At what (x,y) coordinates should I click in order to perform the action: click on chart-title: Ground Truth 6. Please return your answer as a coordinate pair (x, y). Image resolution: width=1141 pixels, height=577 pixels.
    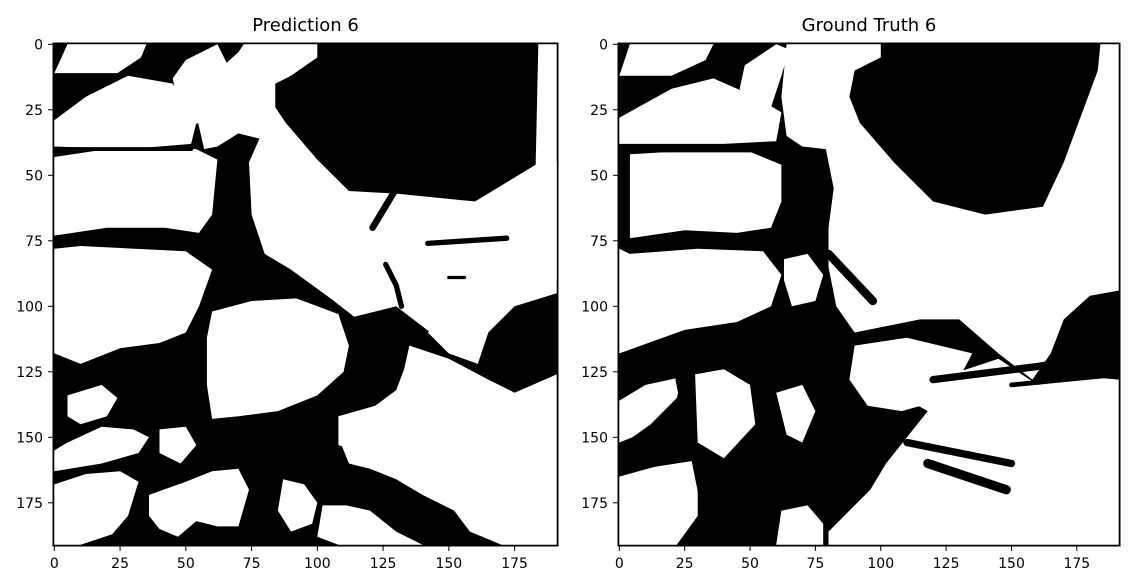
    Looking at the image, I should click on (869, 25).